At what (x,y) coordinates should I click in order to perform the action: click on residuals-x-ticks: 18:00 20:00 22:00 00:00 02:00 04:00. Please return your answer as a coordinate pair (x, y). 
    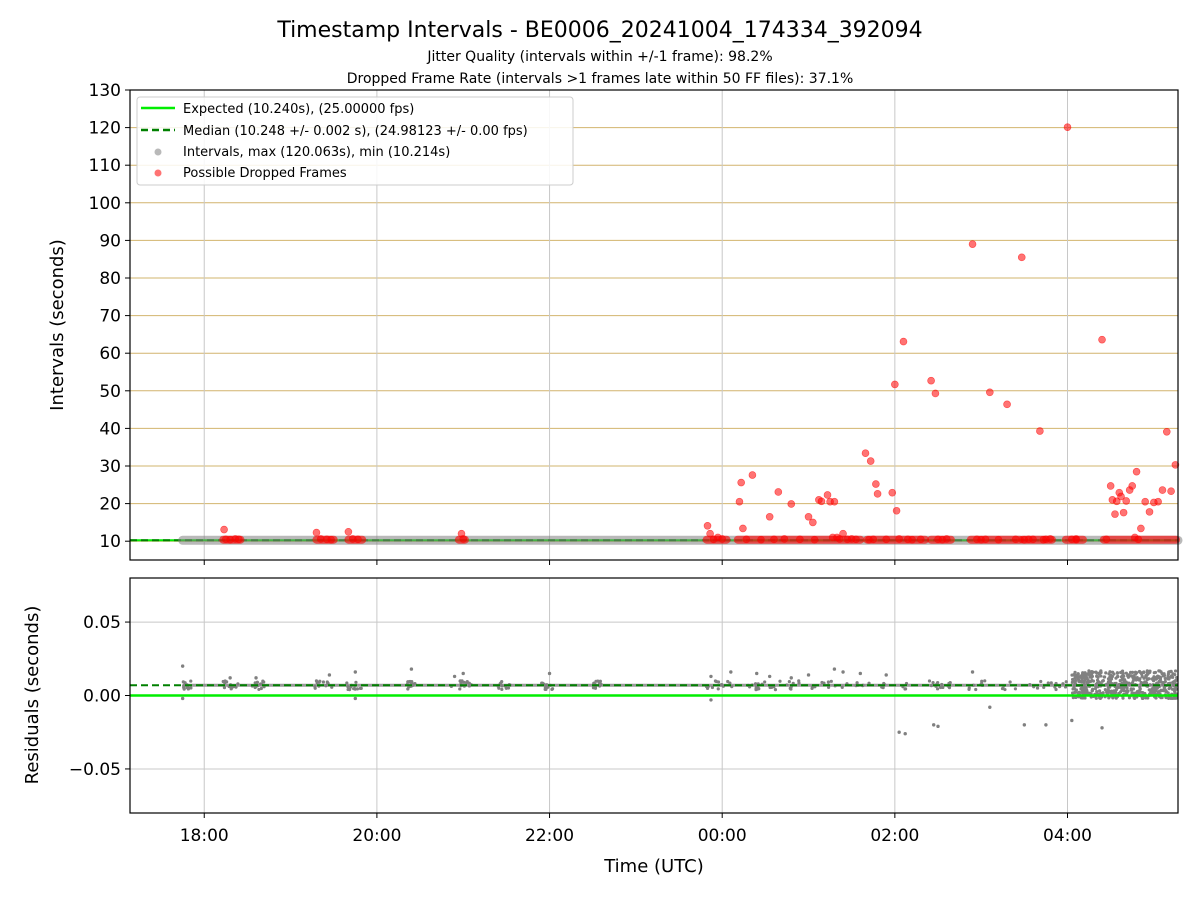
    Looking at the image, I should click on (636, 829).